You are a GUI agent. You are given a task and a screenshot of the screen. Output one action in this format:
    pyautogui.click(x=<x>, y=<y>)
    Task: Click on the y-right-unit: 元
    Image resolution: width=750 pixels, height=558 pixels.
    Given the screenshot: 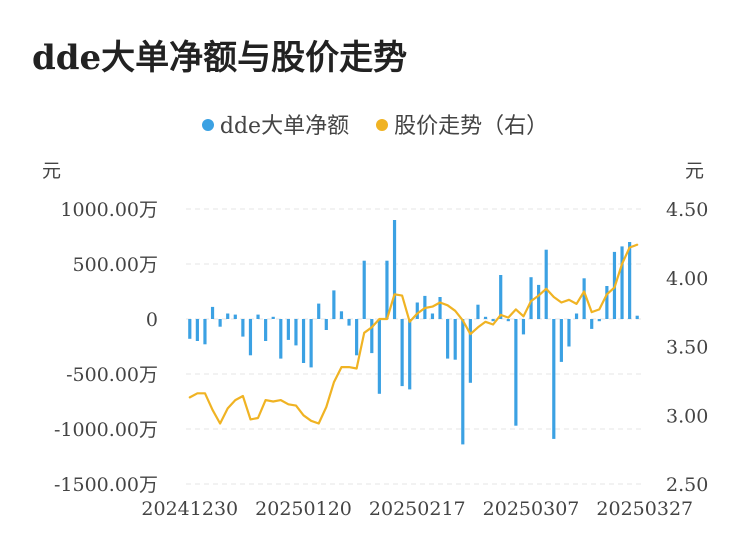 What is the action you would take?
    pyautogui.click(x=694, y=171)
    